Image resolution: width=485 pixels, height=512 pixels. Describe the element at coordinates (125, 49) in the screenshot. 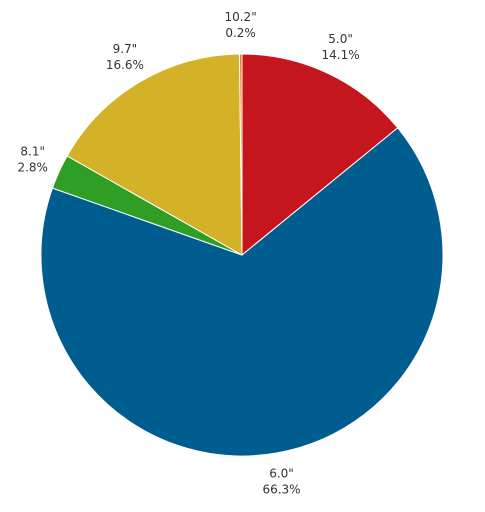

I see `slice-category-label: 9.7"` at that location.